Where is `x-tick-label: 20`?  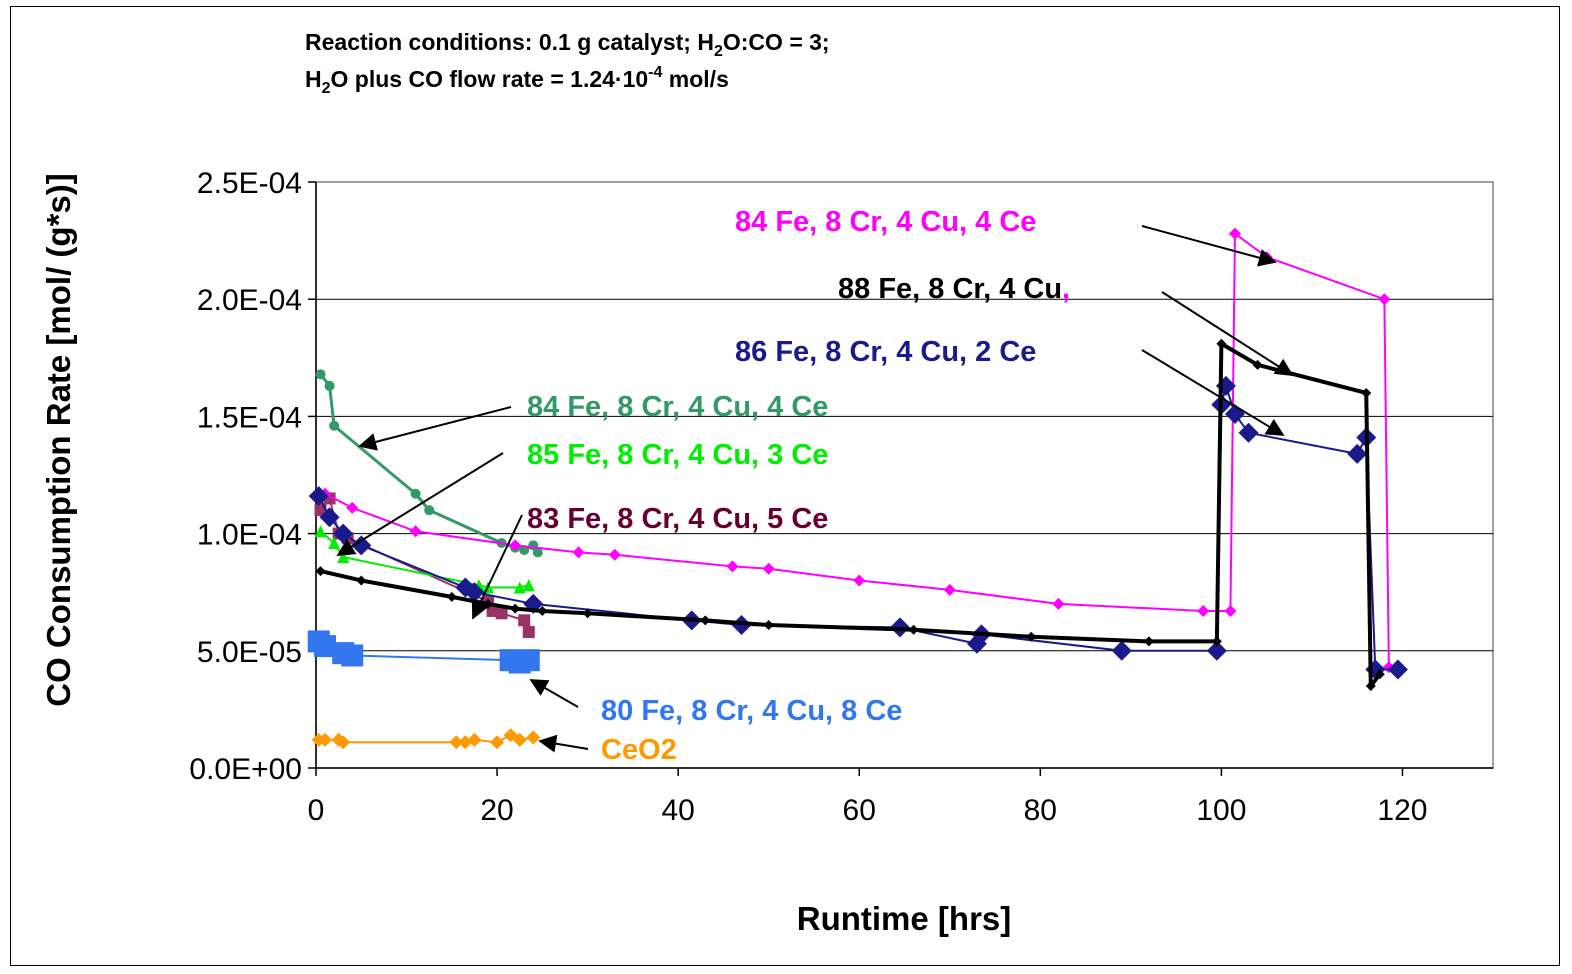 x-tick-label: 20 is located at coordinates (496, 810).